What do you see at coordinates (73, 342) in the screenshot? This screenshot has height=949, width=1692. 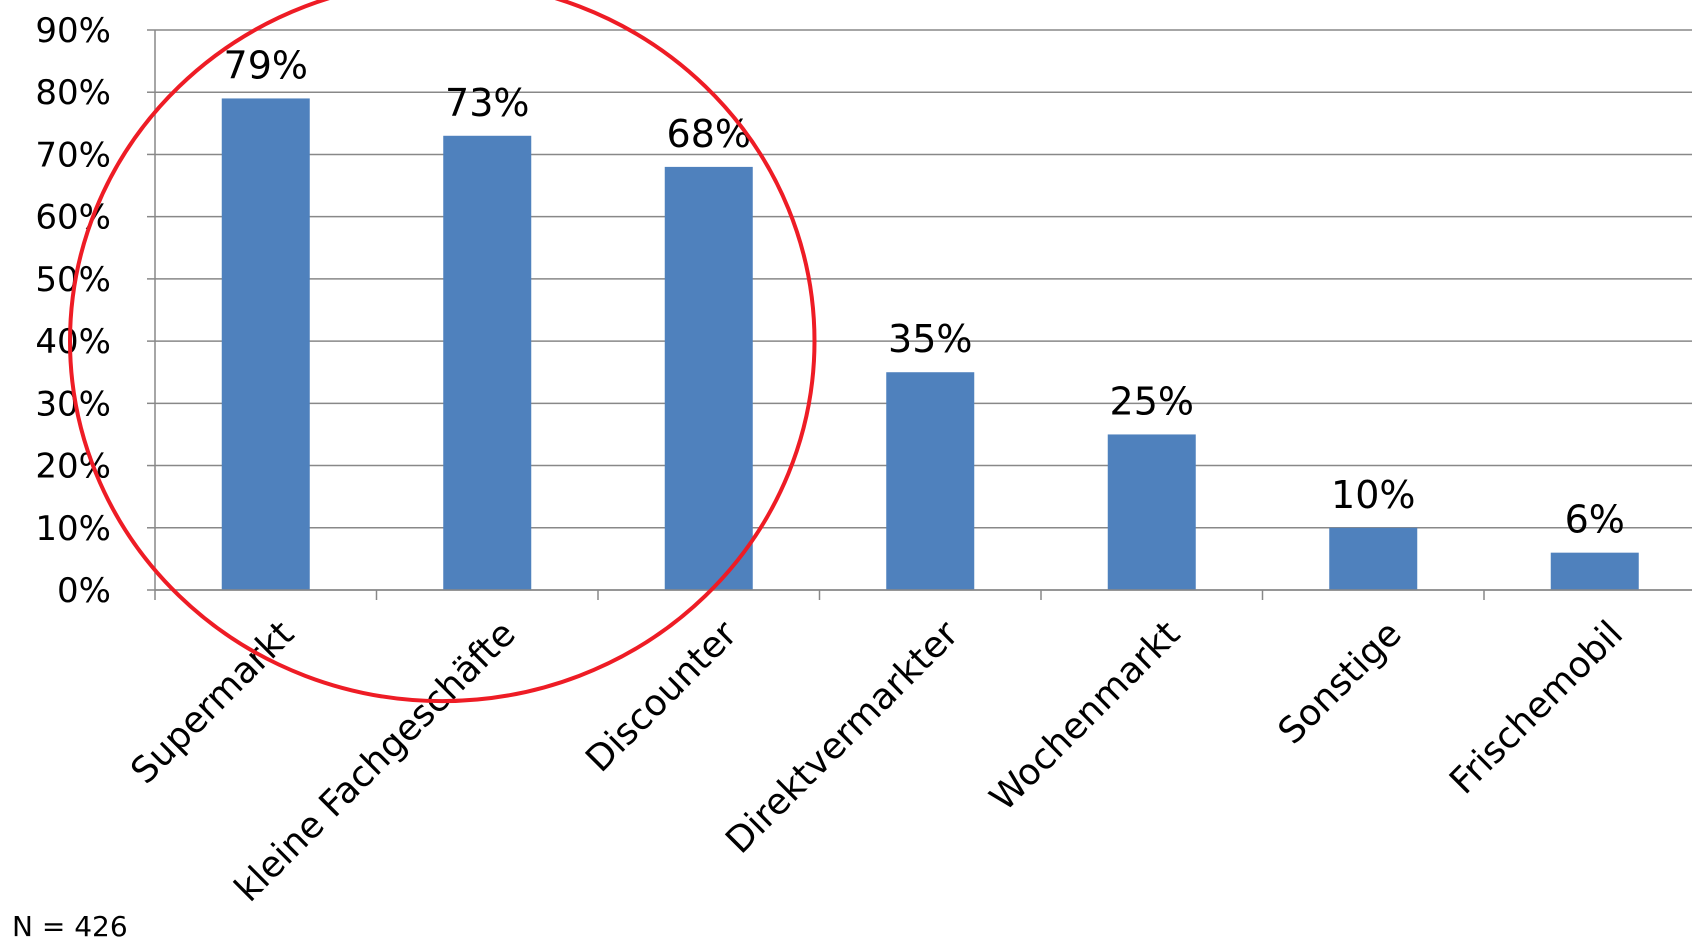 I see `y-tick-label: 40%` at bounding box center [73, 342].